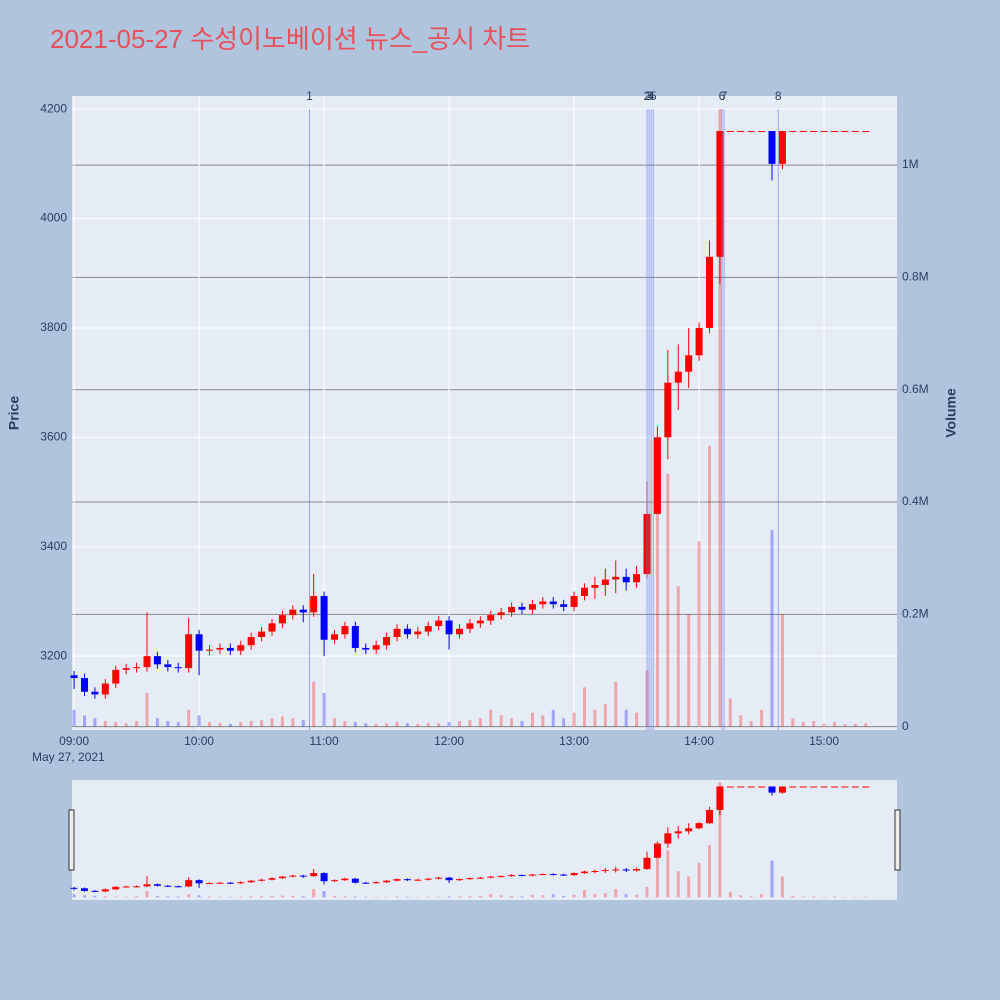  I want to click on news-label: 5, so click(653, 96).